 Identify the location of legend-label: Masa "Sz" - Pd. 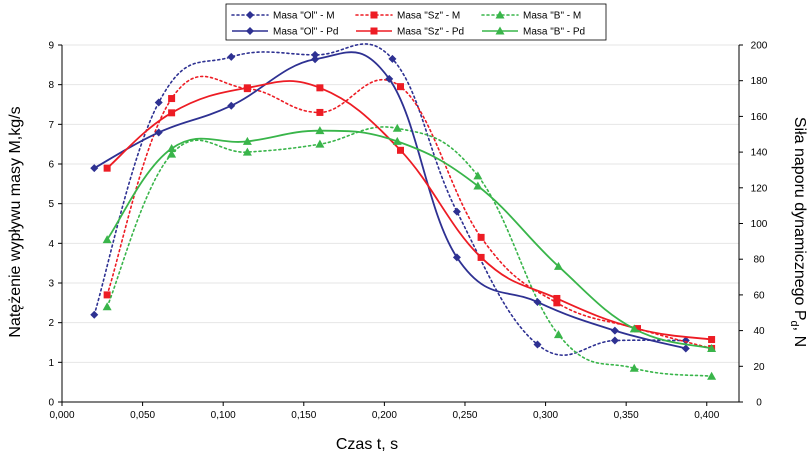
(430, 32).